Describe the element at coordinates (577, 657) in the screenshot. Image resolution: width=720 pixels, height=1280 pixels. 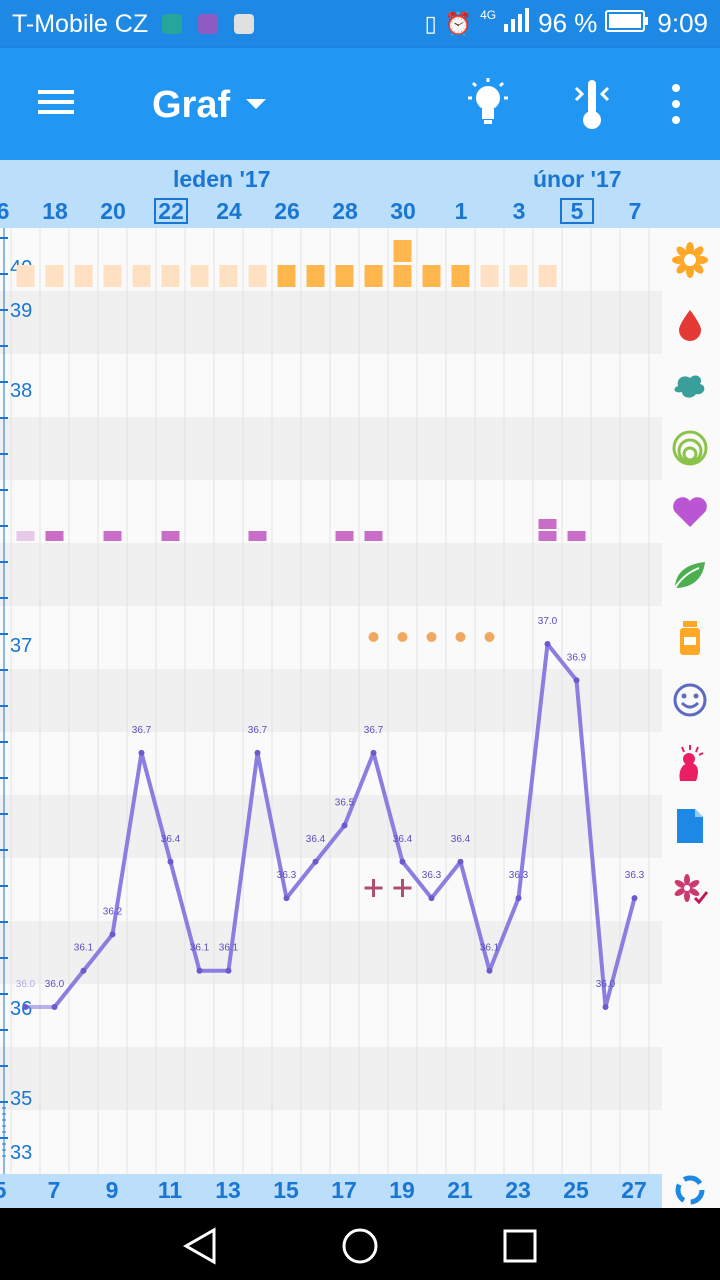
I see `temperature-label: 36.9` at that location.